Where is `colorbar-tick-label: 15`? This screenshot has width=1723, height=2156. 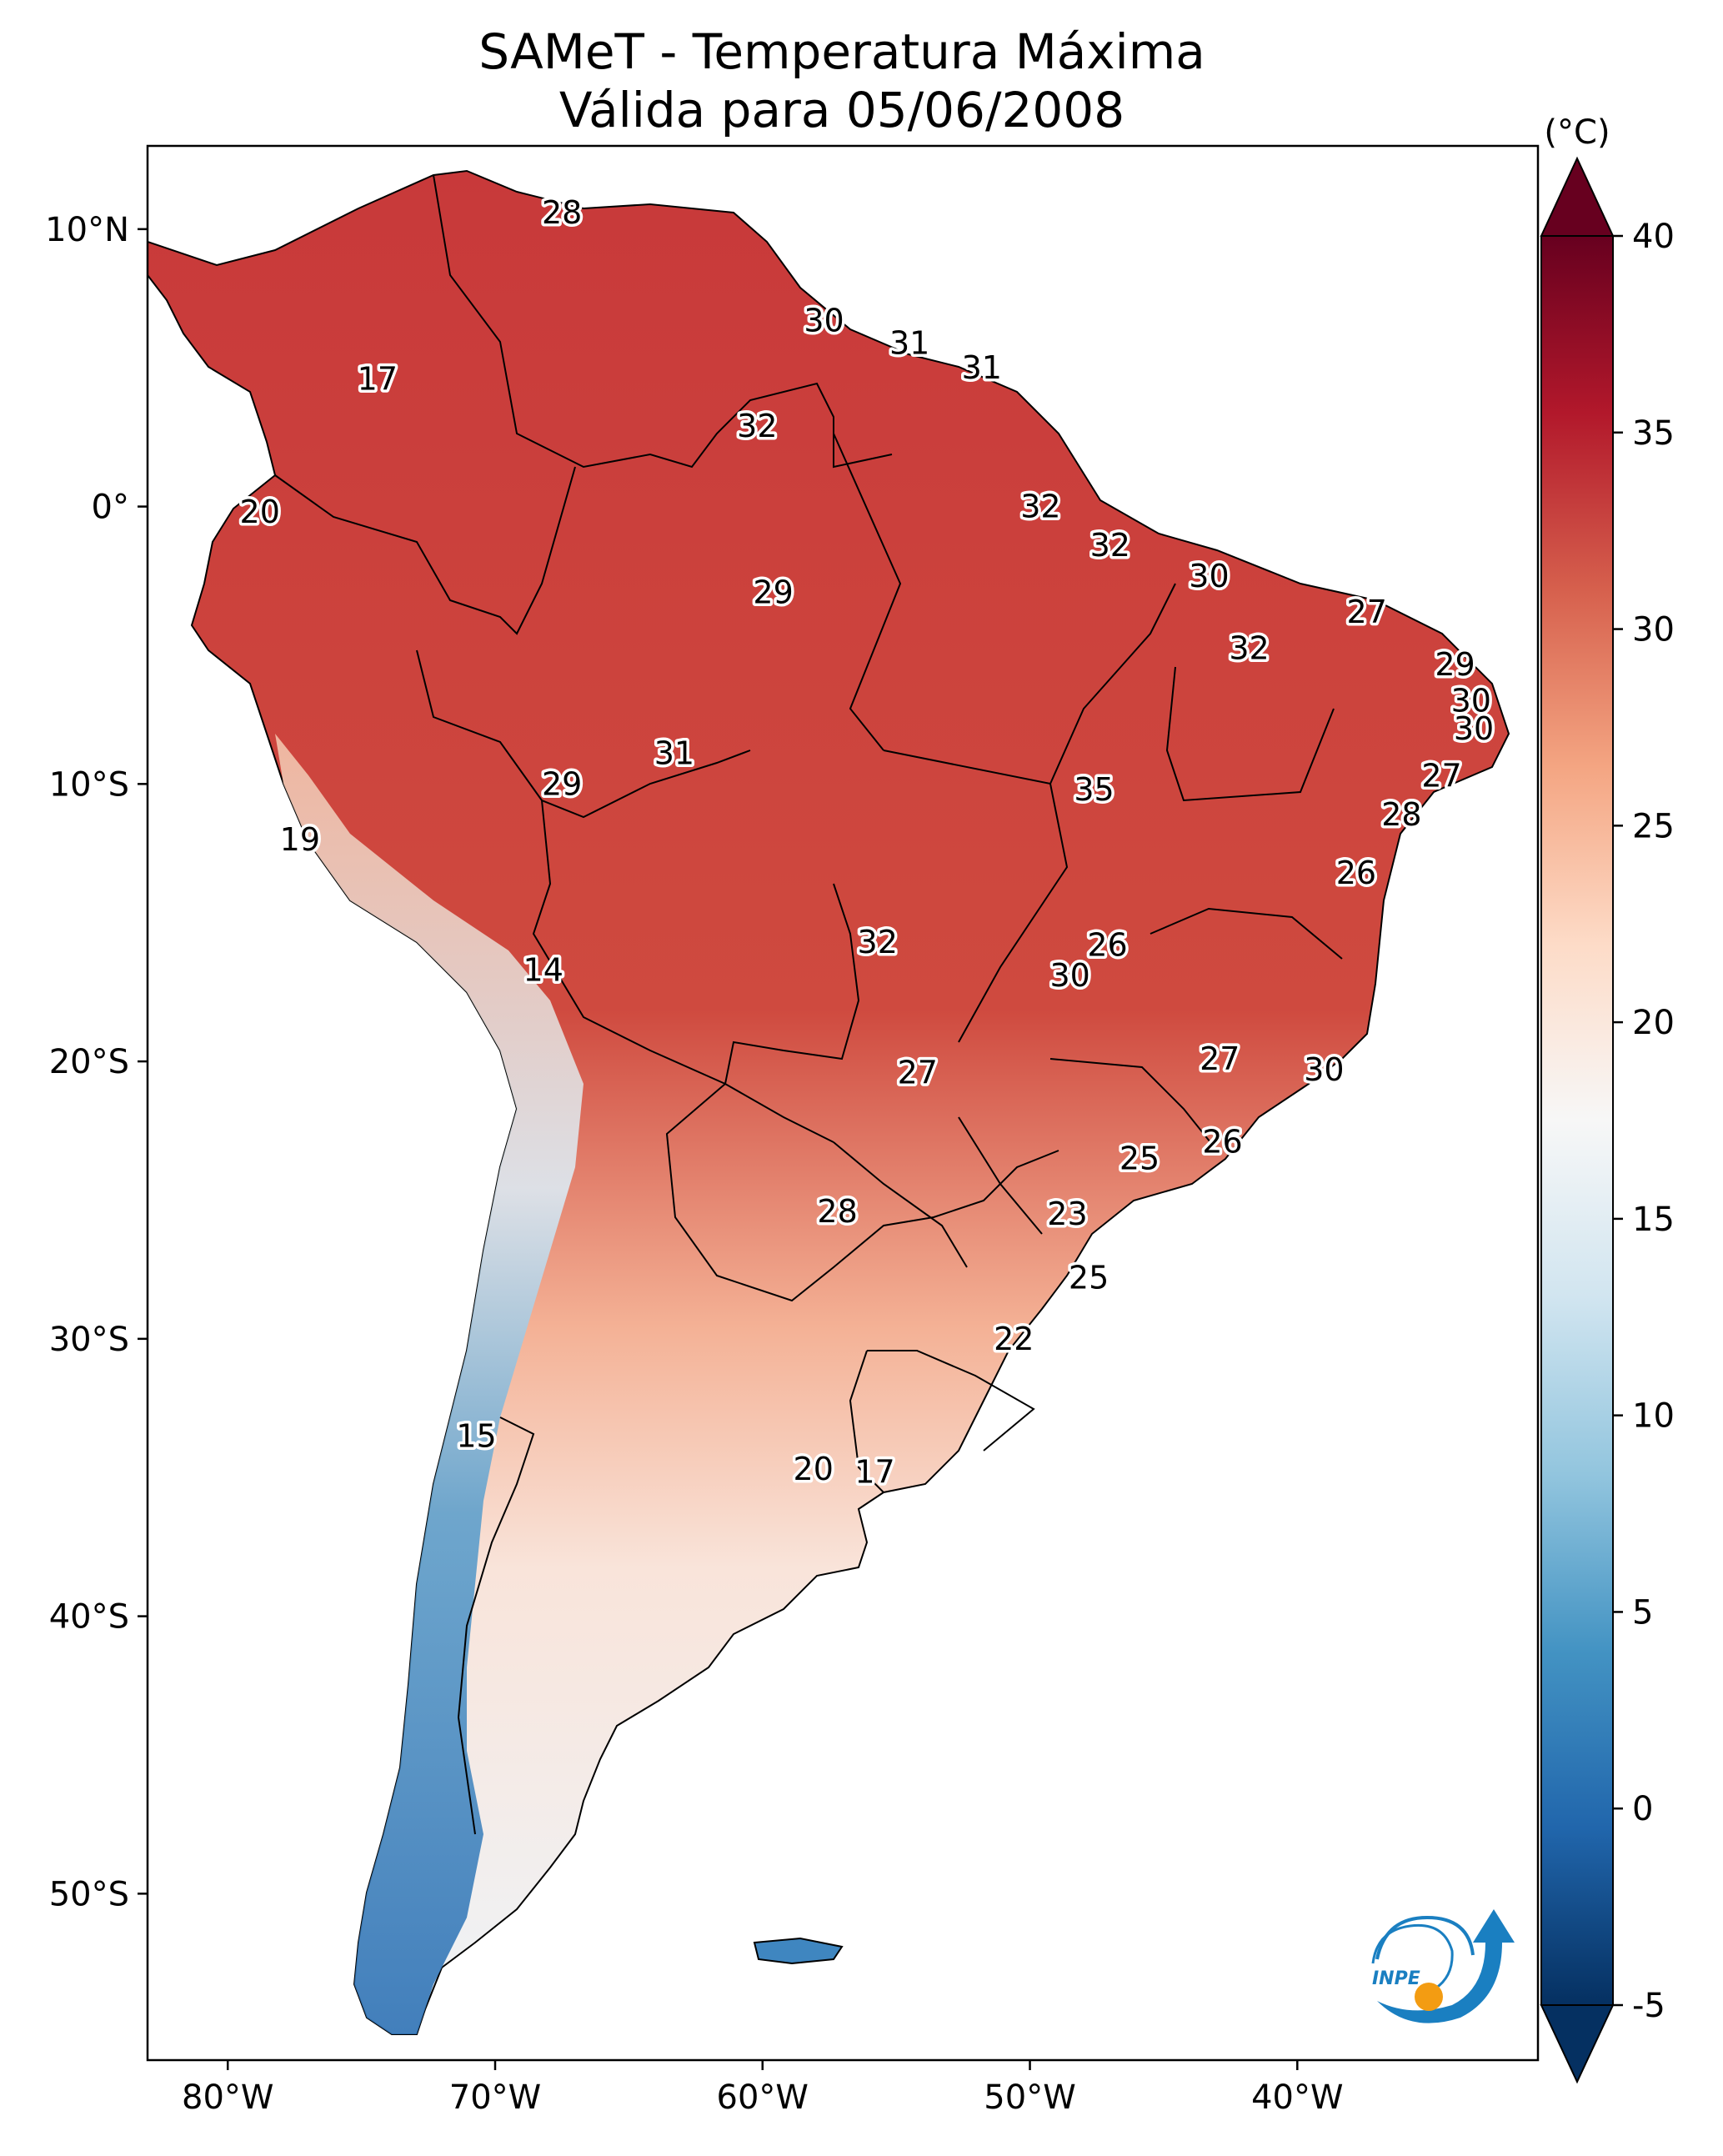 colorbar-tick-label: 15 is located at coordinates (1653, 1220).